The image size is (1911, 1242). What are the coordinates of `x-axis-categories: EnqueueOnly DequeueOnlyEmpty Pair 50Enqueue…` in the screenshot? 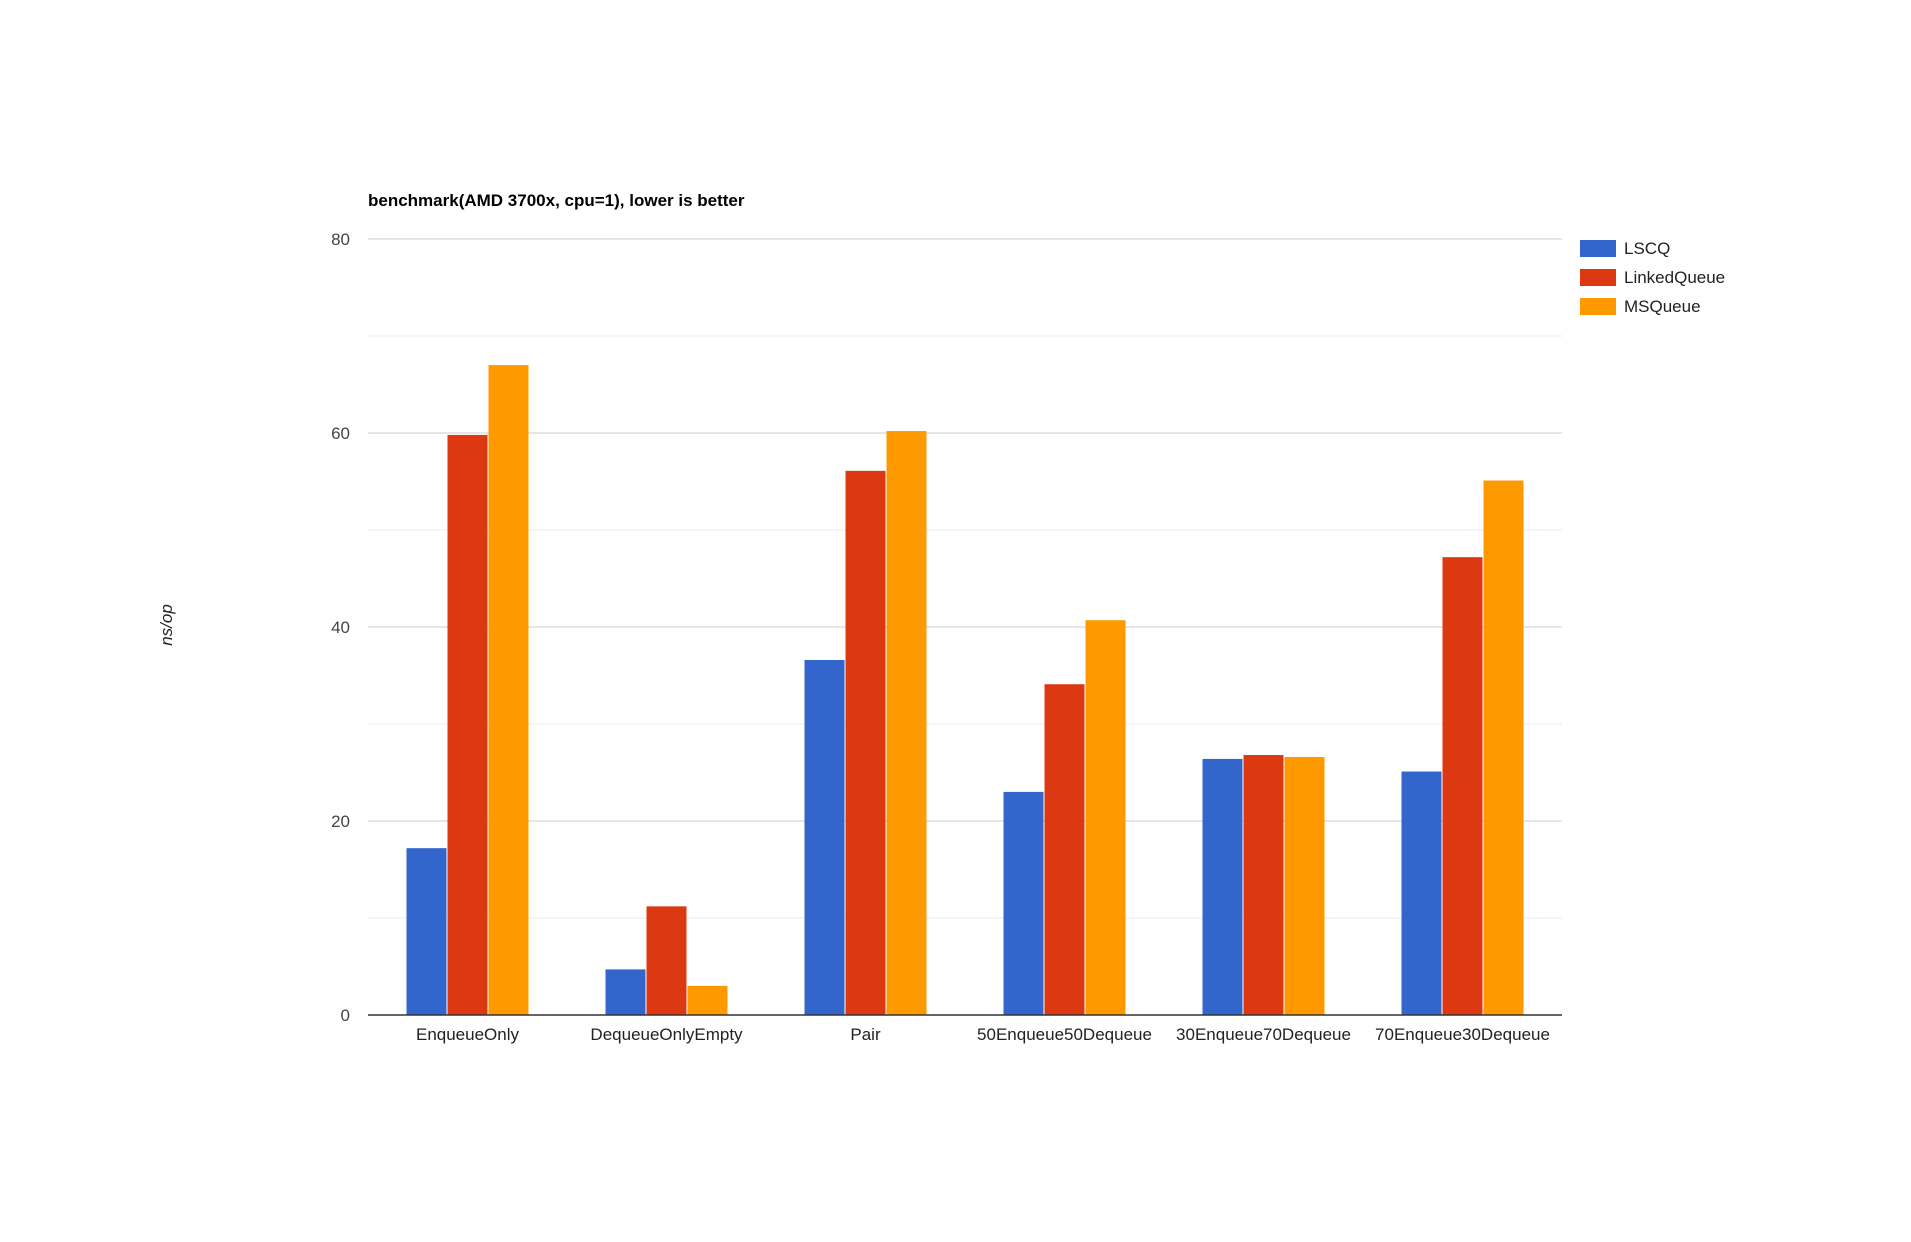 It's located at (983, 1034).